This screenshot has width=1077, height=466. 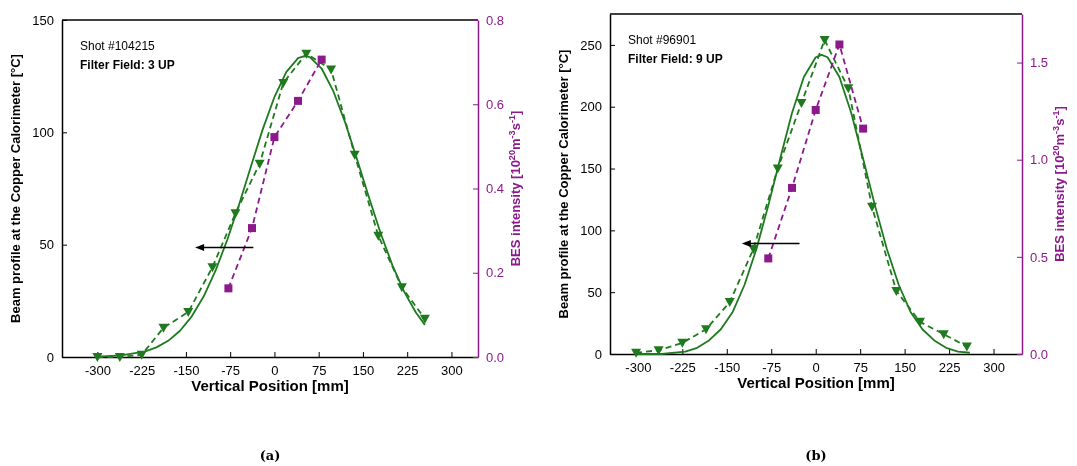 I want to click on annotation: Filter Field: 3 UP, so click(x=127, y=65).